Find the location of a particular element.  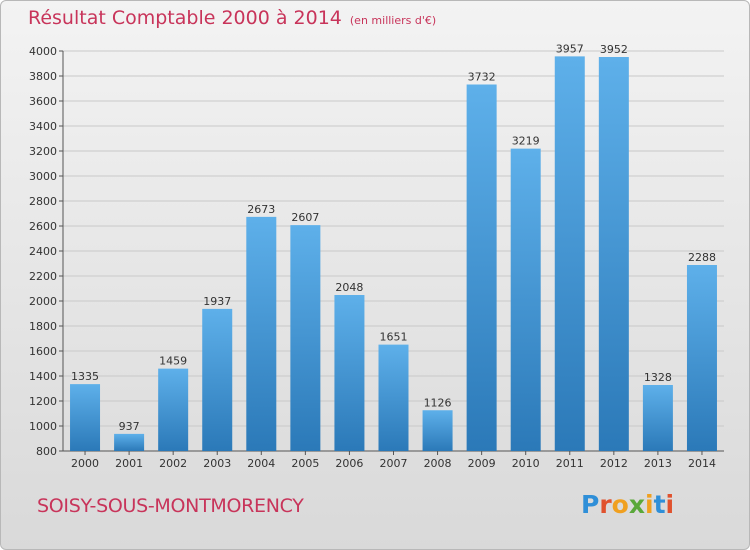

x-tick-label-2004: 2004 is located at coordinates (261, 463).